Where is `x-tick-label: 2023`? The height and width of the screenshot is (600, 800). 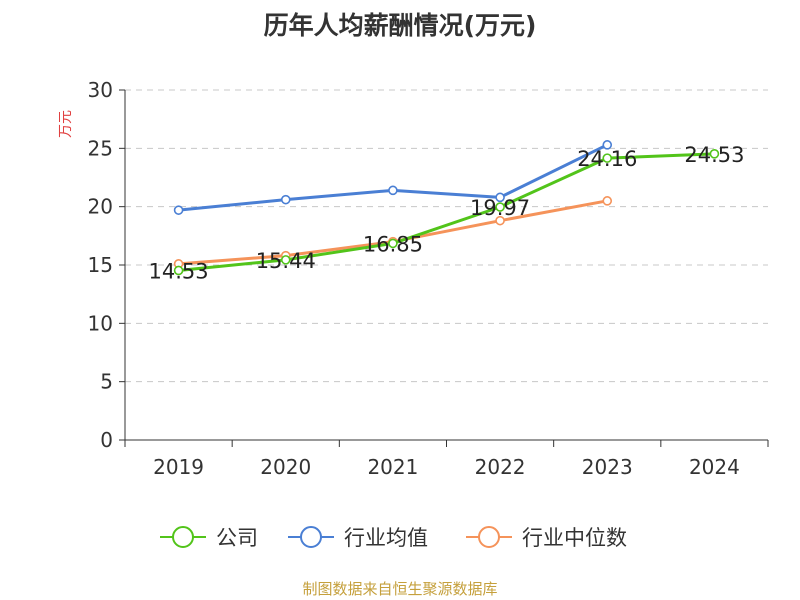
x-tick-label: 2023 is located at coordinates (607, 467).